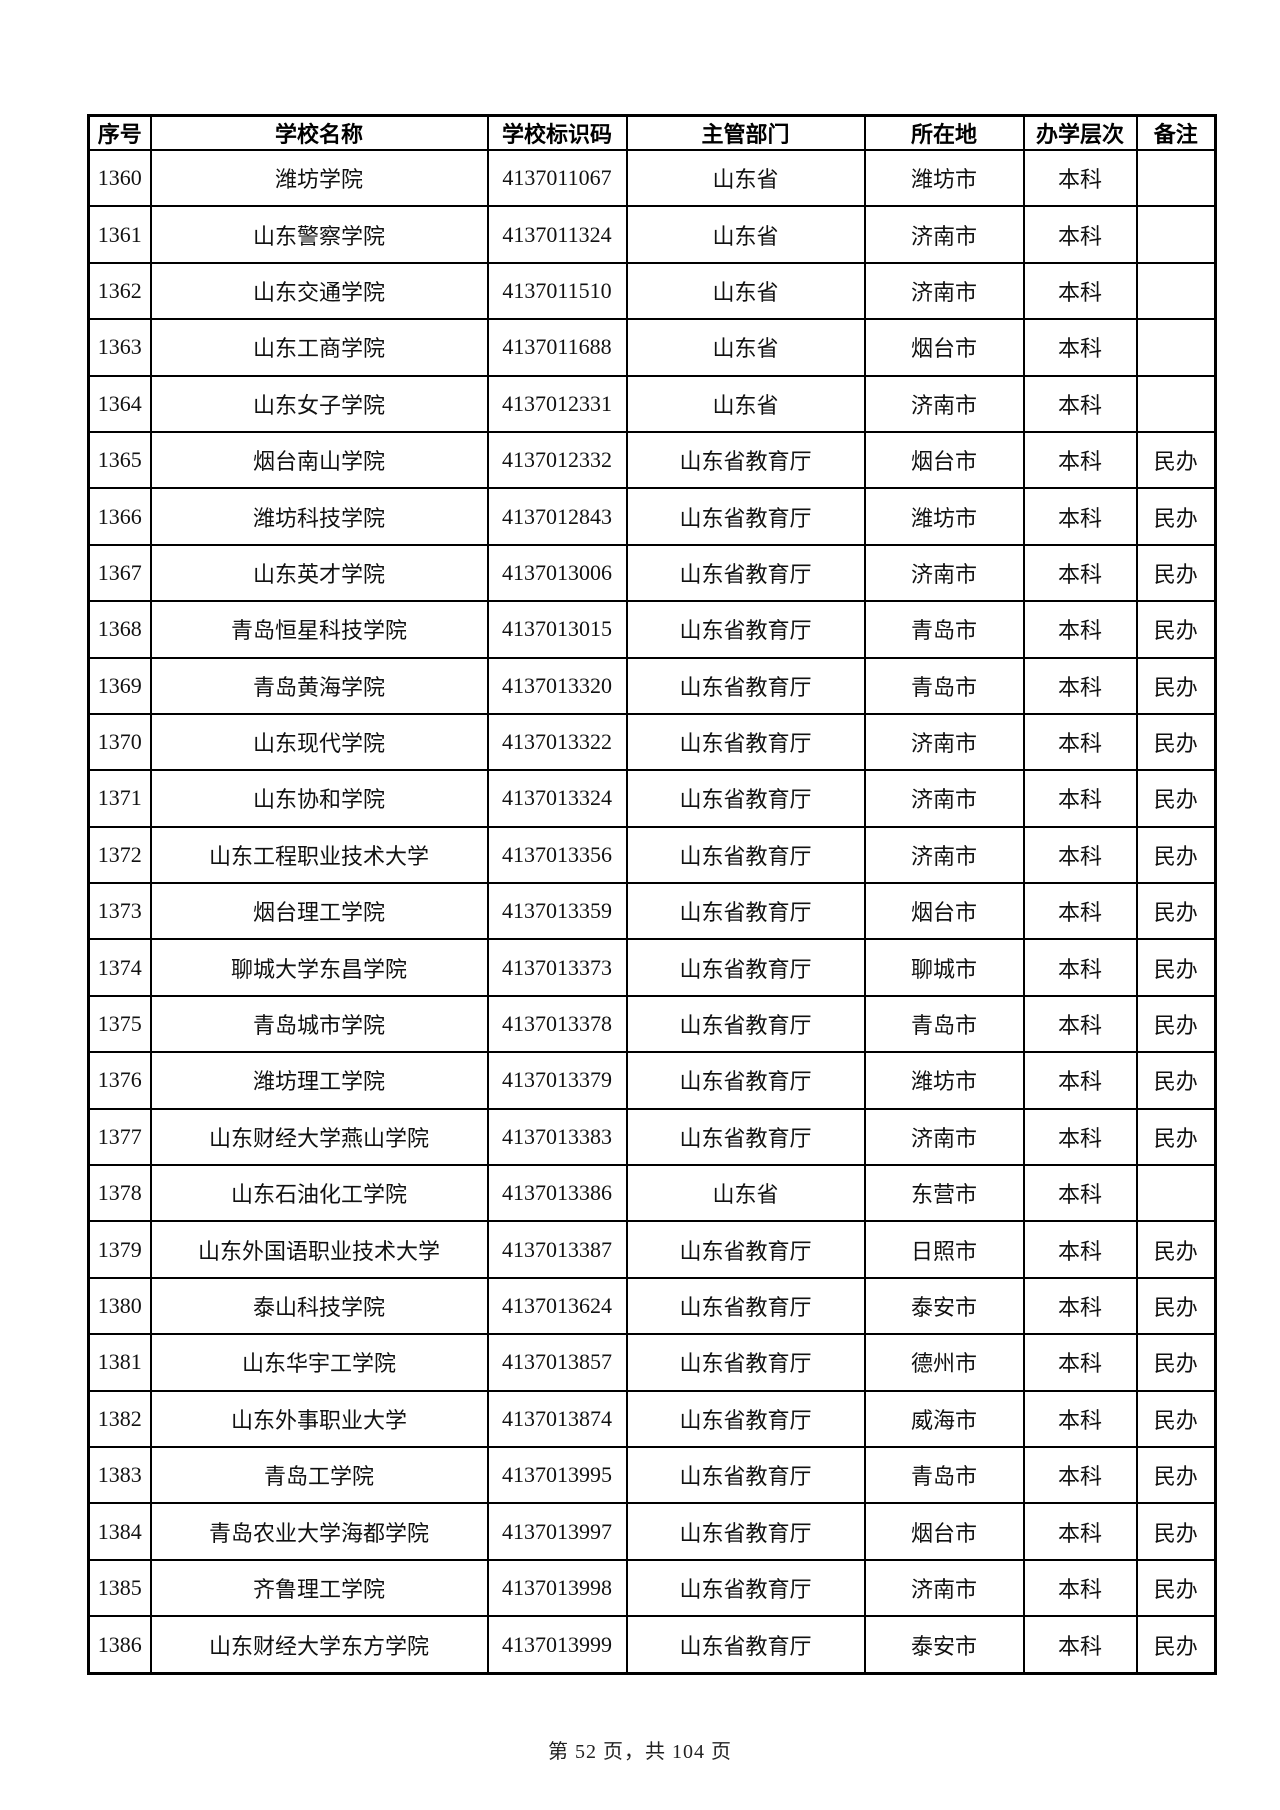  I want to click on table-cell: 4137013359, so click(557, 911).